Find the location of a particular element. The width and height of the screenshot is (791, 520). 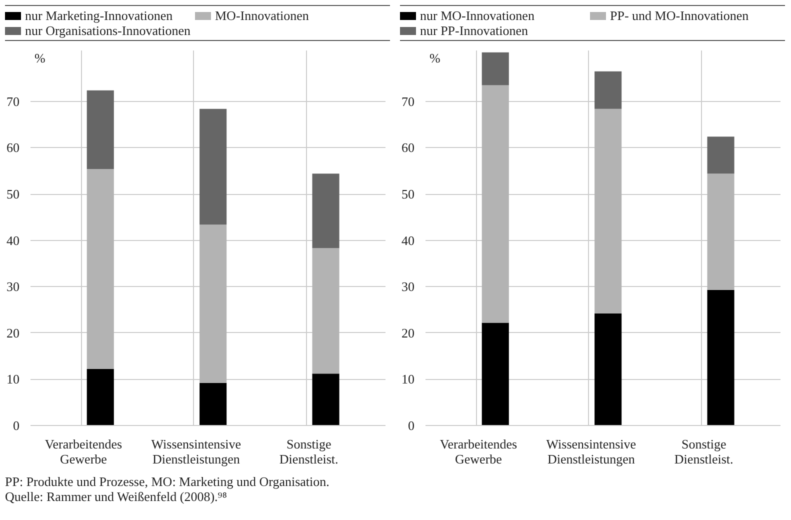

legend-item: PP- und MO-Innovationen is located at coordinates (685, 15).